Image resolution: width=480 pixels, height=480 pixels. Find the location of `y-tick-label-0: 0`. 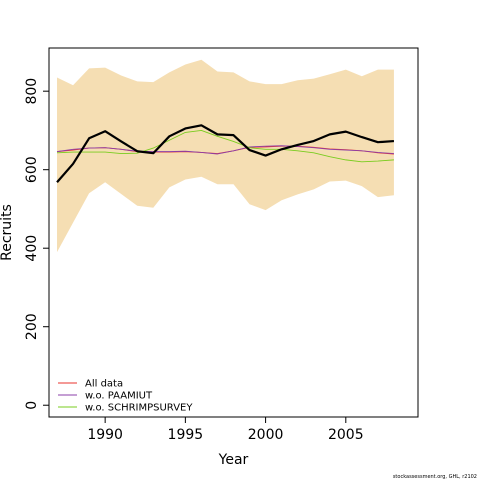

y-tick-label-0: 0 is located at coordinates (32, 405).